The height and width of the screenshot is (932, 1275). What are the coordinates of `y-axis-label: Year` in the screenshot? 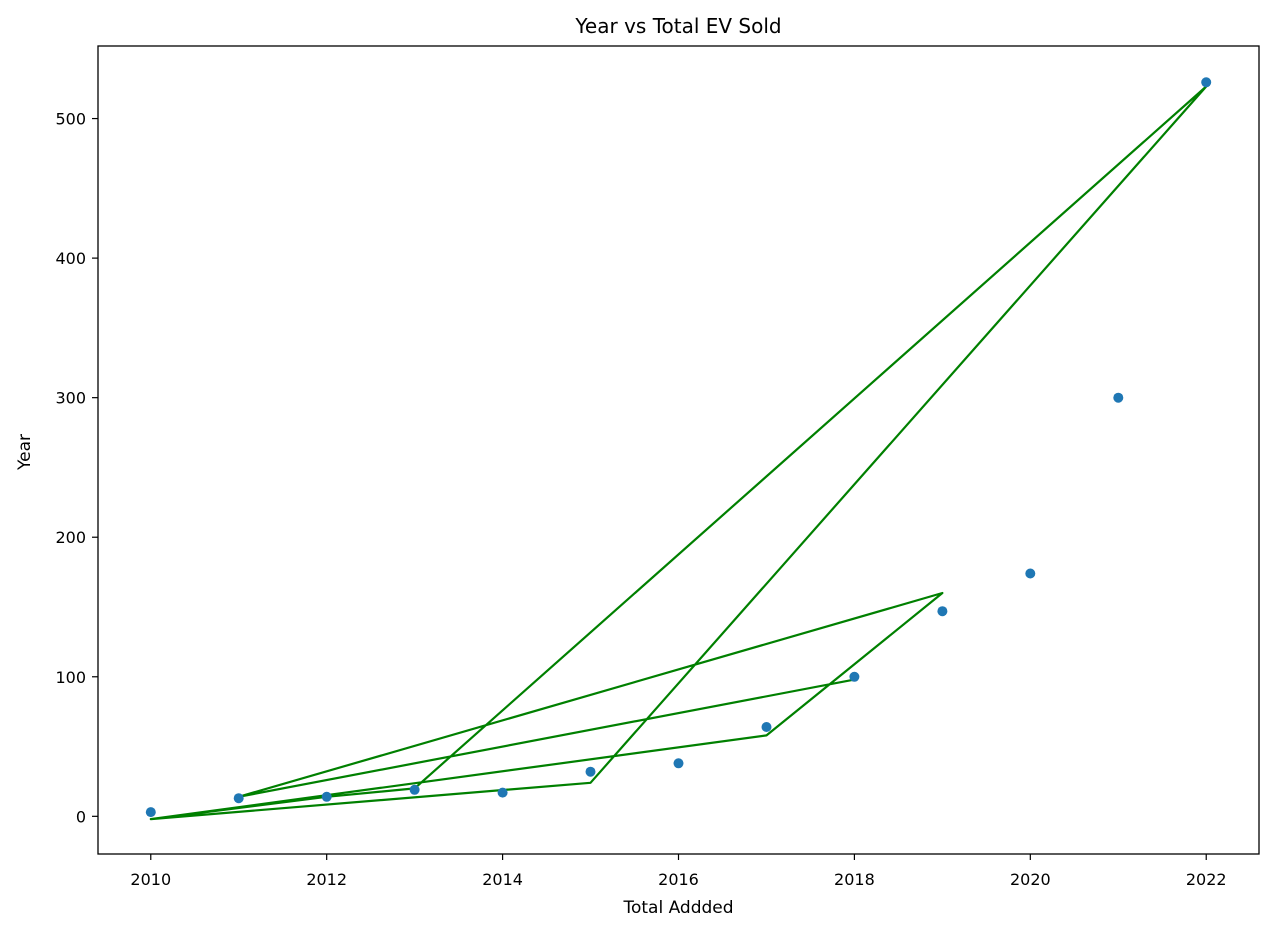 It's located at (25, 452).